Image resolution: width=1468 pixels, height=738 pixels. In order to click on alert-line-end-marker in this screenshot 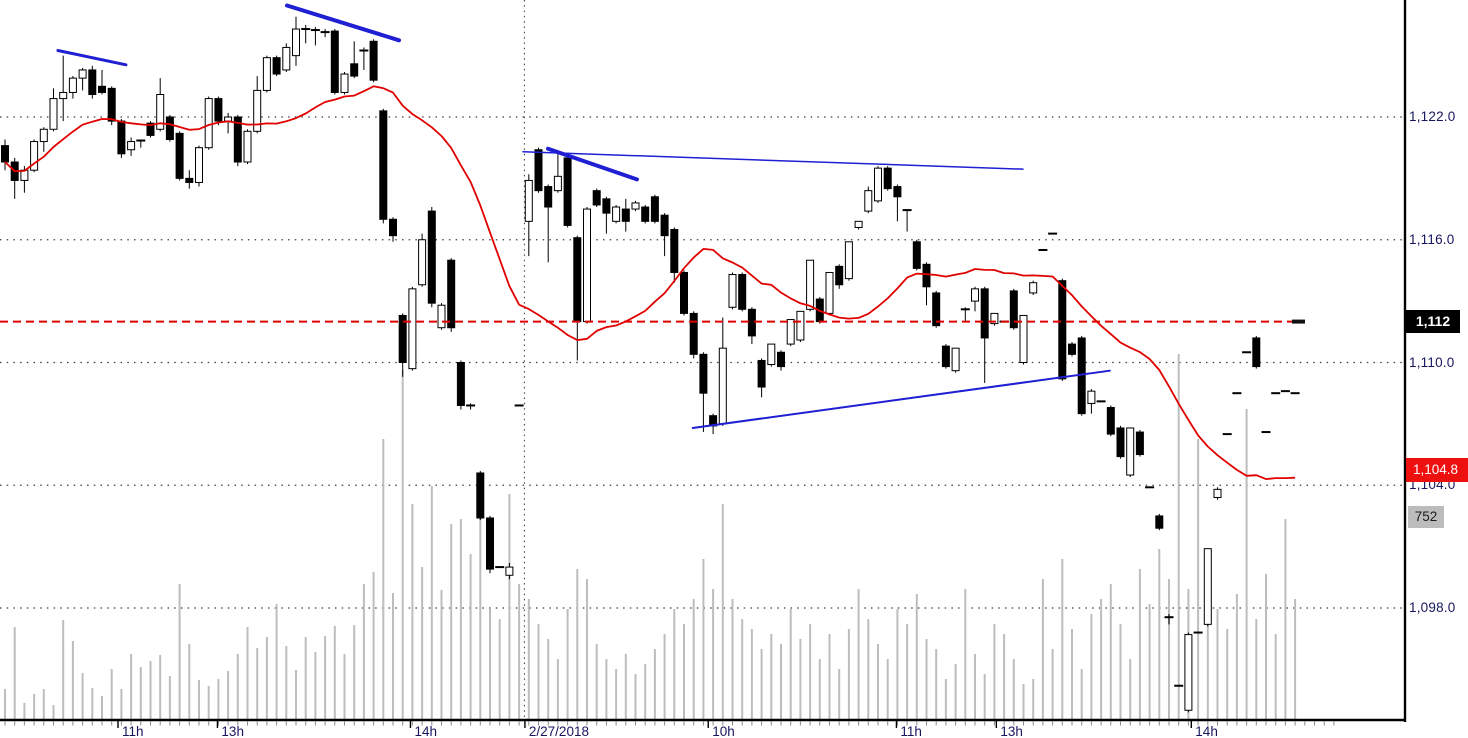, I will do `click(1298, 321)`.